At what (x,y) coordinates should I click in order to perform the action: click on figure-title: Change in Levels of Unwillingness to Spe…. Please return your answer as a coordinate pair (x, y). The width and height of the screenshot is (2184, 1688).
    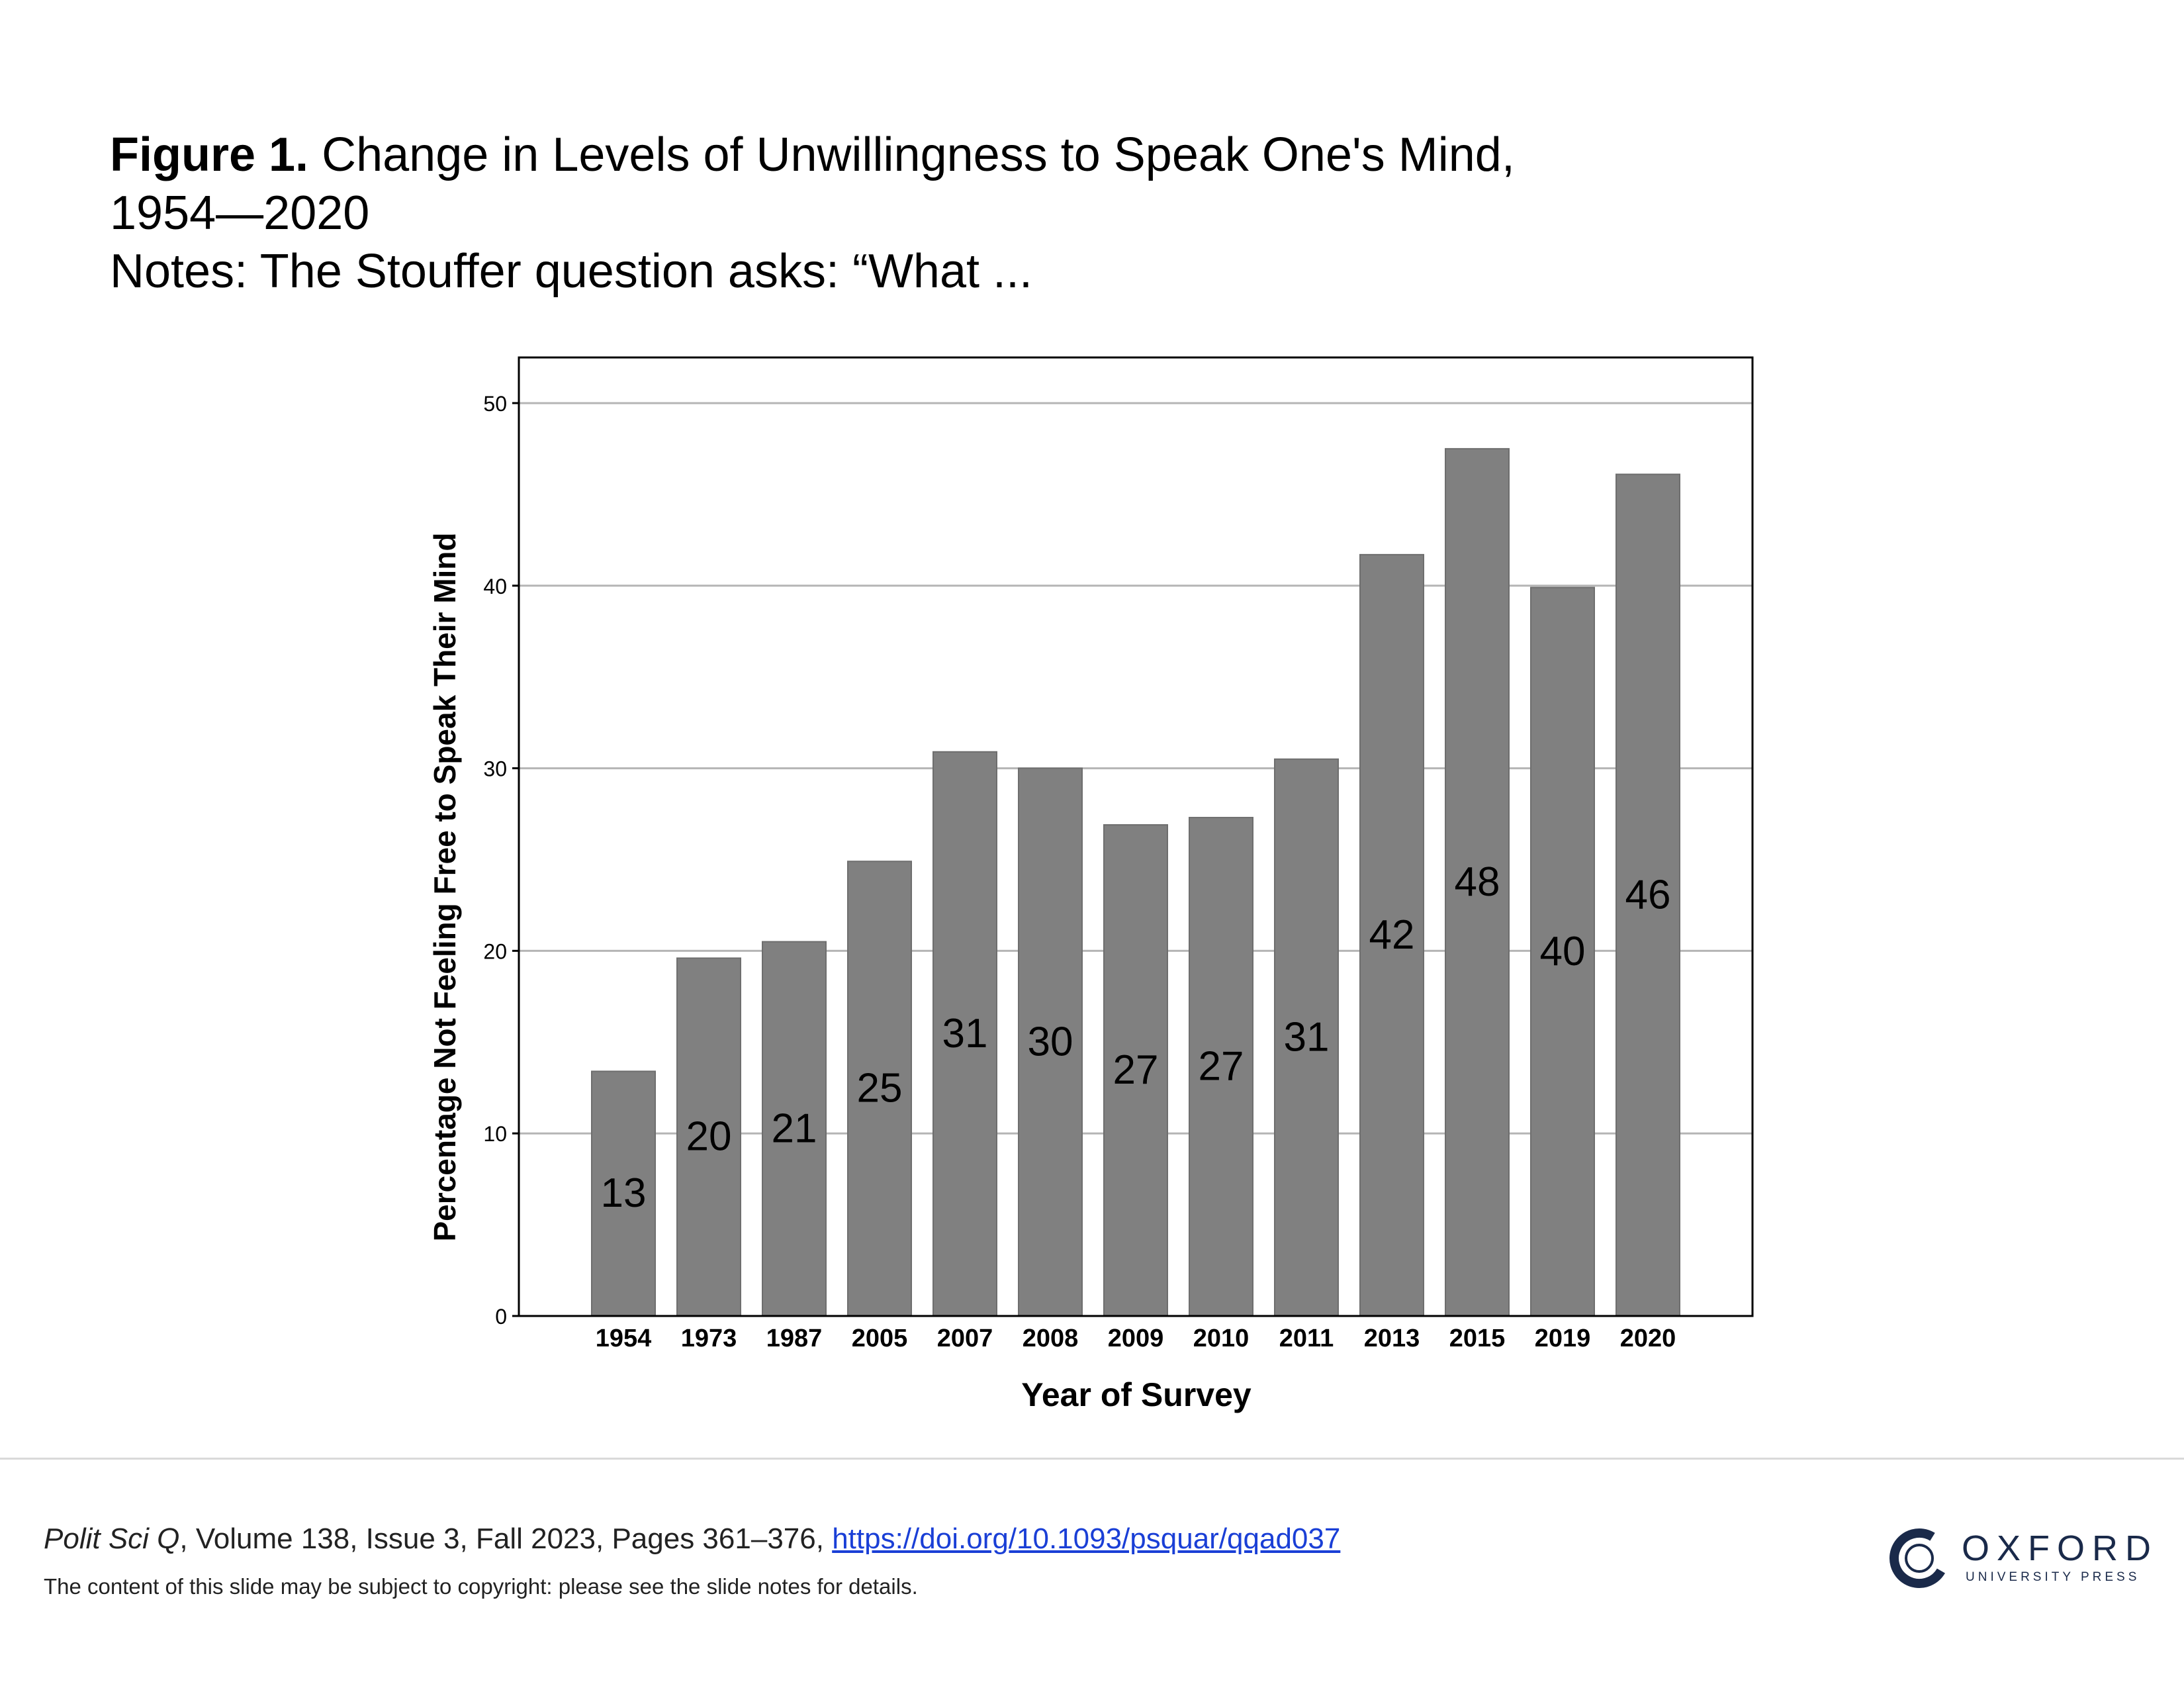
    Looking at the image, I should click on (919, 154).